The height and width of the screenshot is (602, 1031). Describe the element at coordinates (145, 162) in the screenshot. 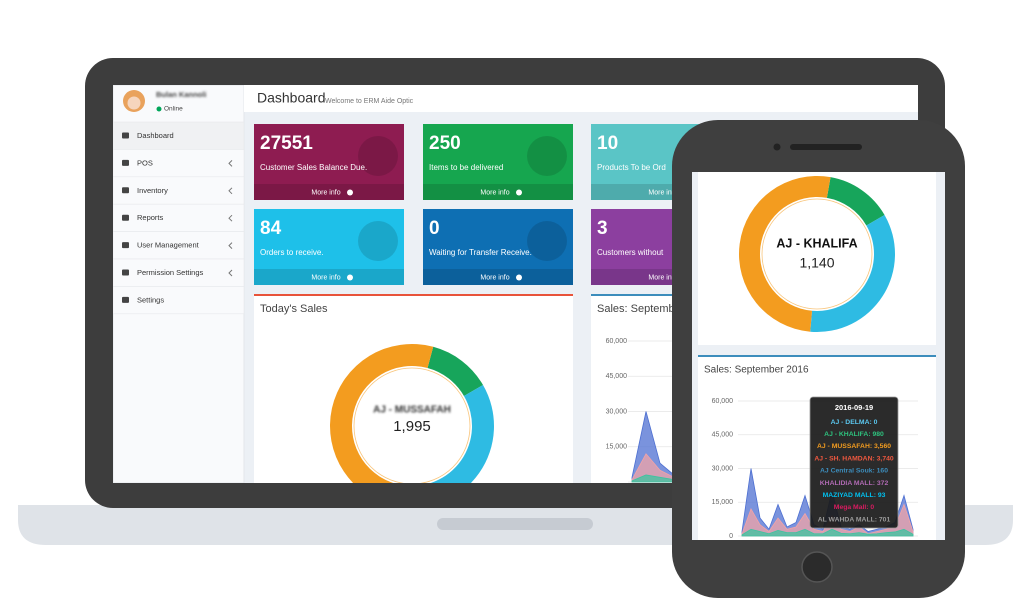

I see `menu-label: POS` at that location.